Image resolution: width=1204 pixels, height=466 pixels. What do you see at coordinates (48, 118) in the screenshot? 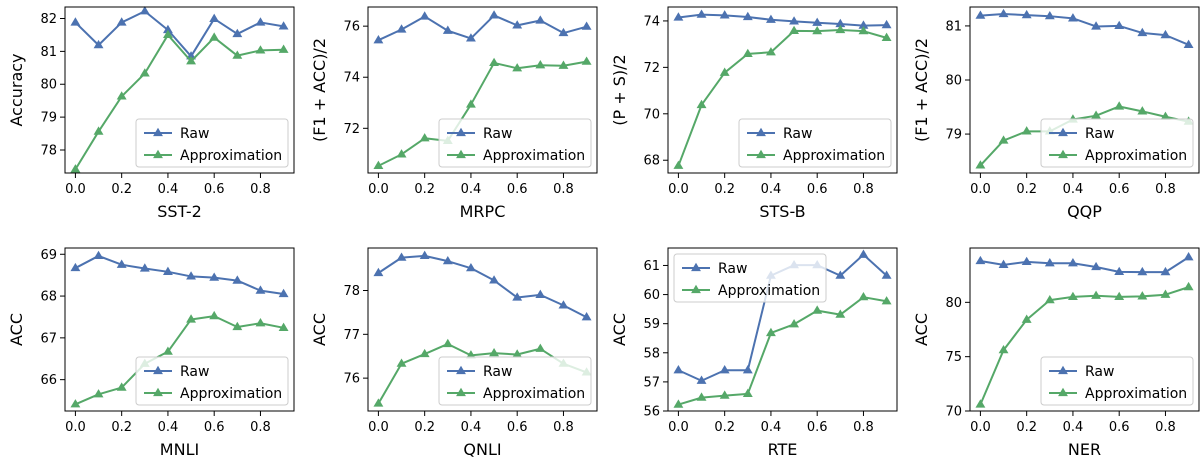
I see `y-tick-label: 79` at bounding box center [48, 118].